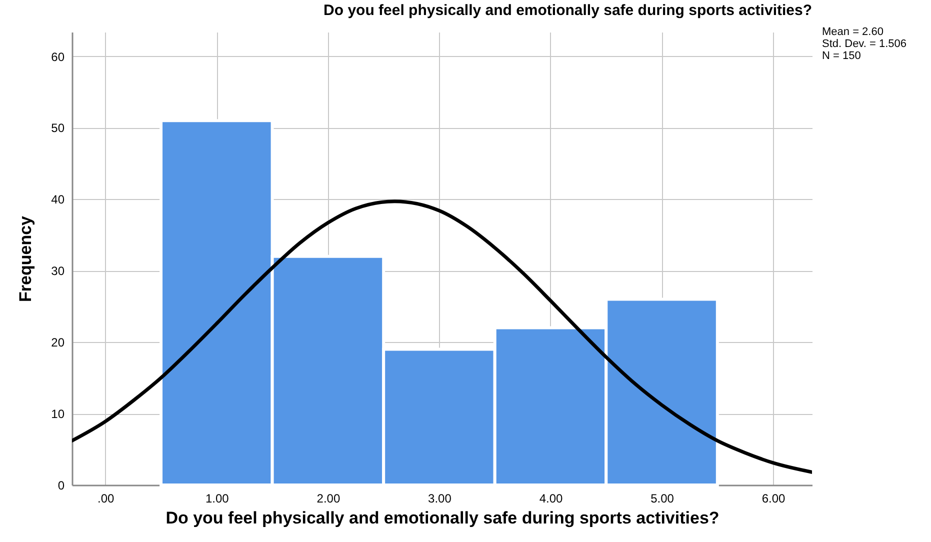 The width and height of the screenshot is (931, 542). What do you see at coordinates (58, 57) in the screenshot?
I see `y-tick-label: 60` at bounding box center [58, 57].